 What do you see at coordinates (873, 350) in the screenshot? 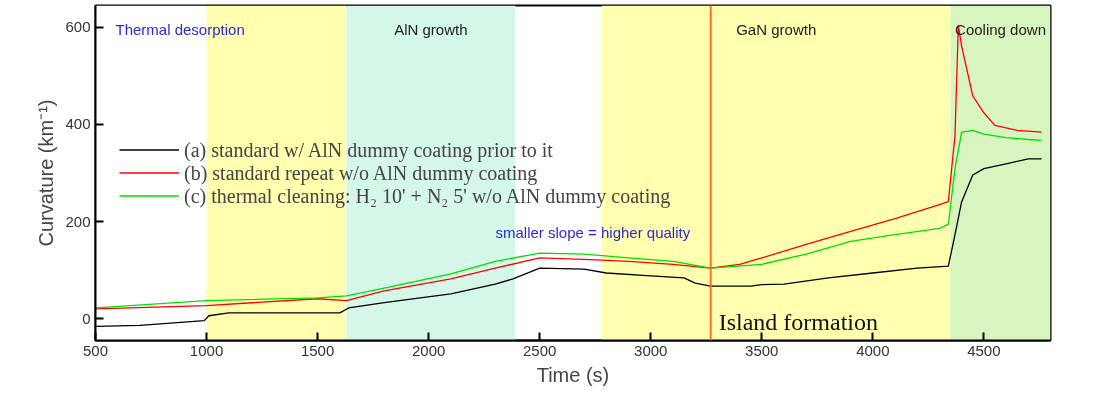
I see `x-tick-label: 4000` at bounding box center [873, 350].